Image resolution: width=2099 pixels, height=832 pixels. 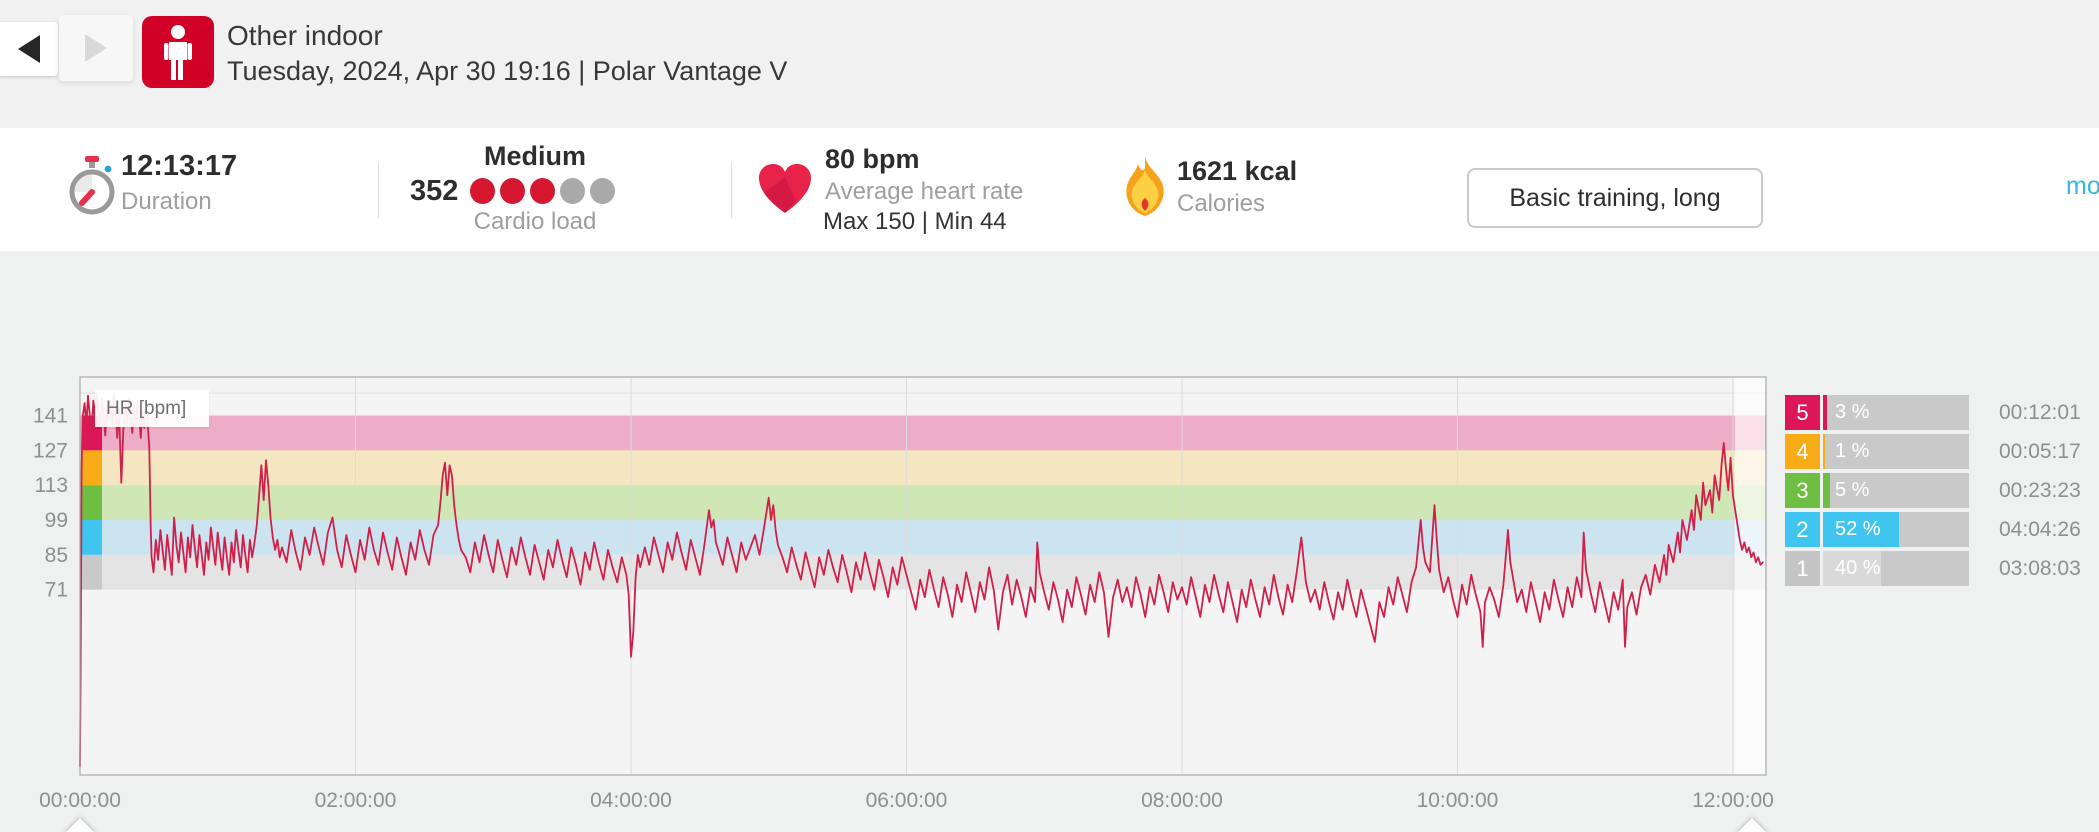 What do you see at coordinates (1858, 529) in the screenshot?
I see `zone-percent-label: 52 %` at bounding box center [1858, 529].